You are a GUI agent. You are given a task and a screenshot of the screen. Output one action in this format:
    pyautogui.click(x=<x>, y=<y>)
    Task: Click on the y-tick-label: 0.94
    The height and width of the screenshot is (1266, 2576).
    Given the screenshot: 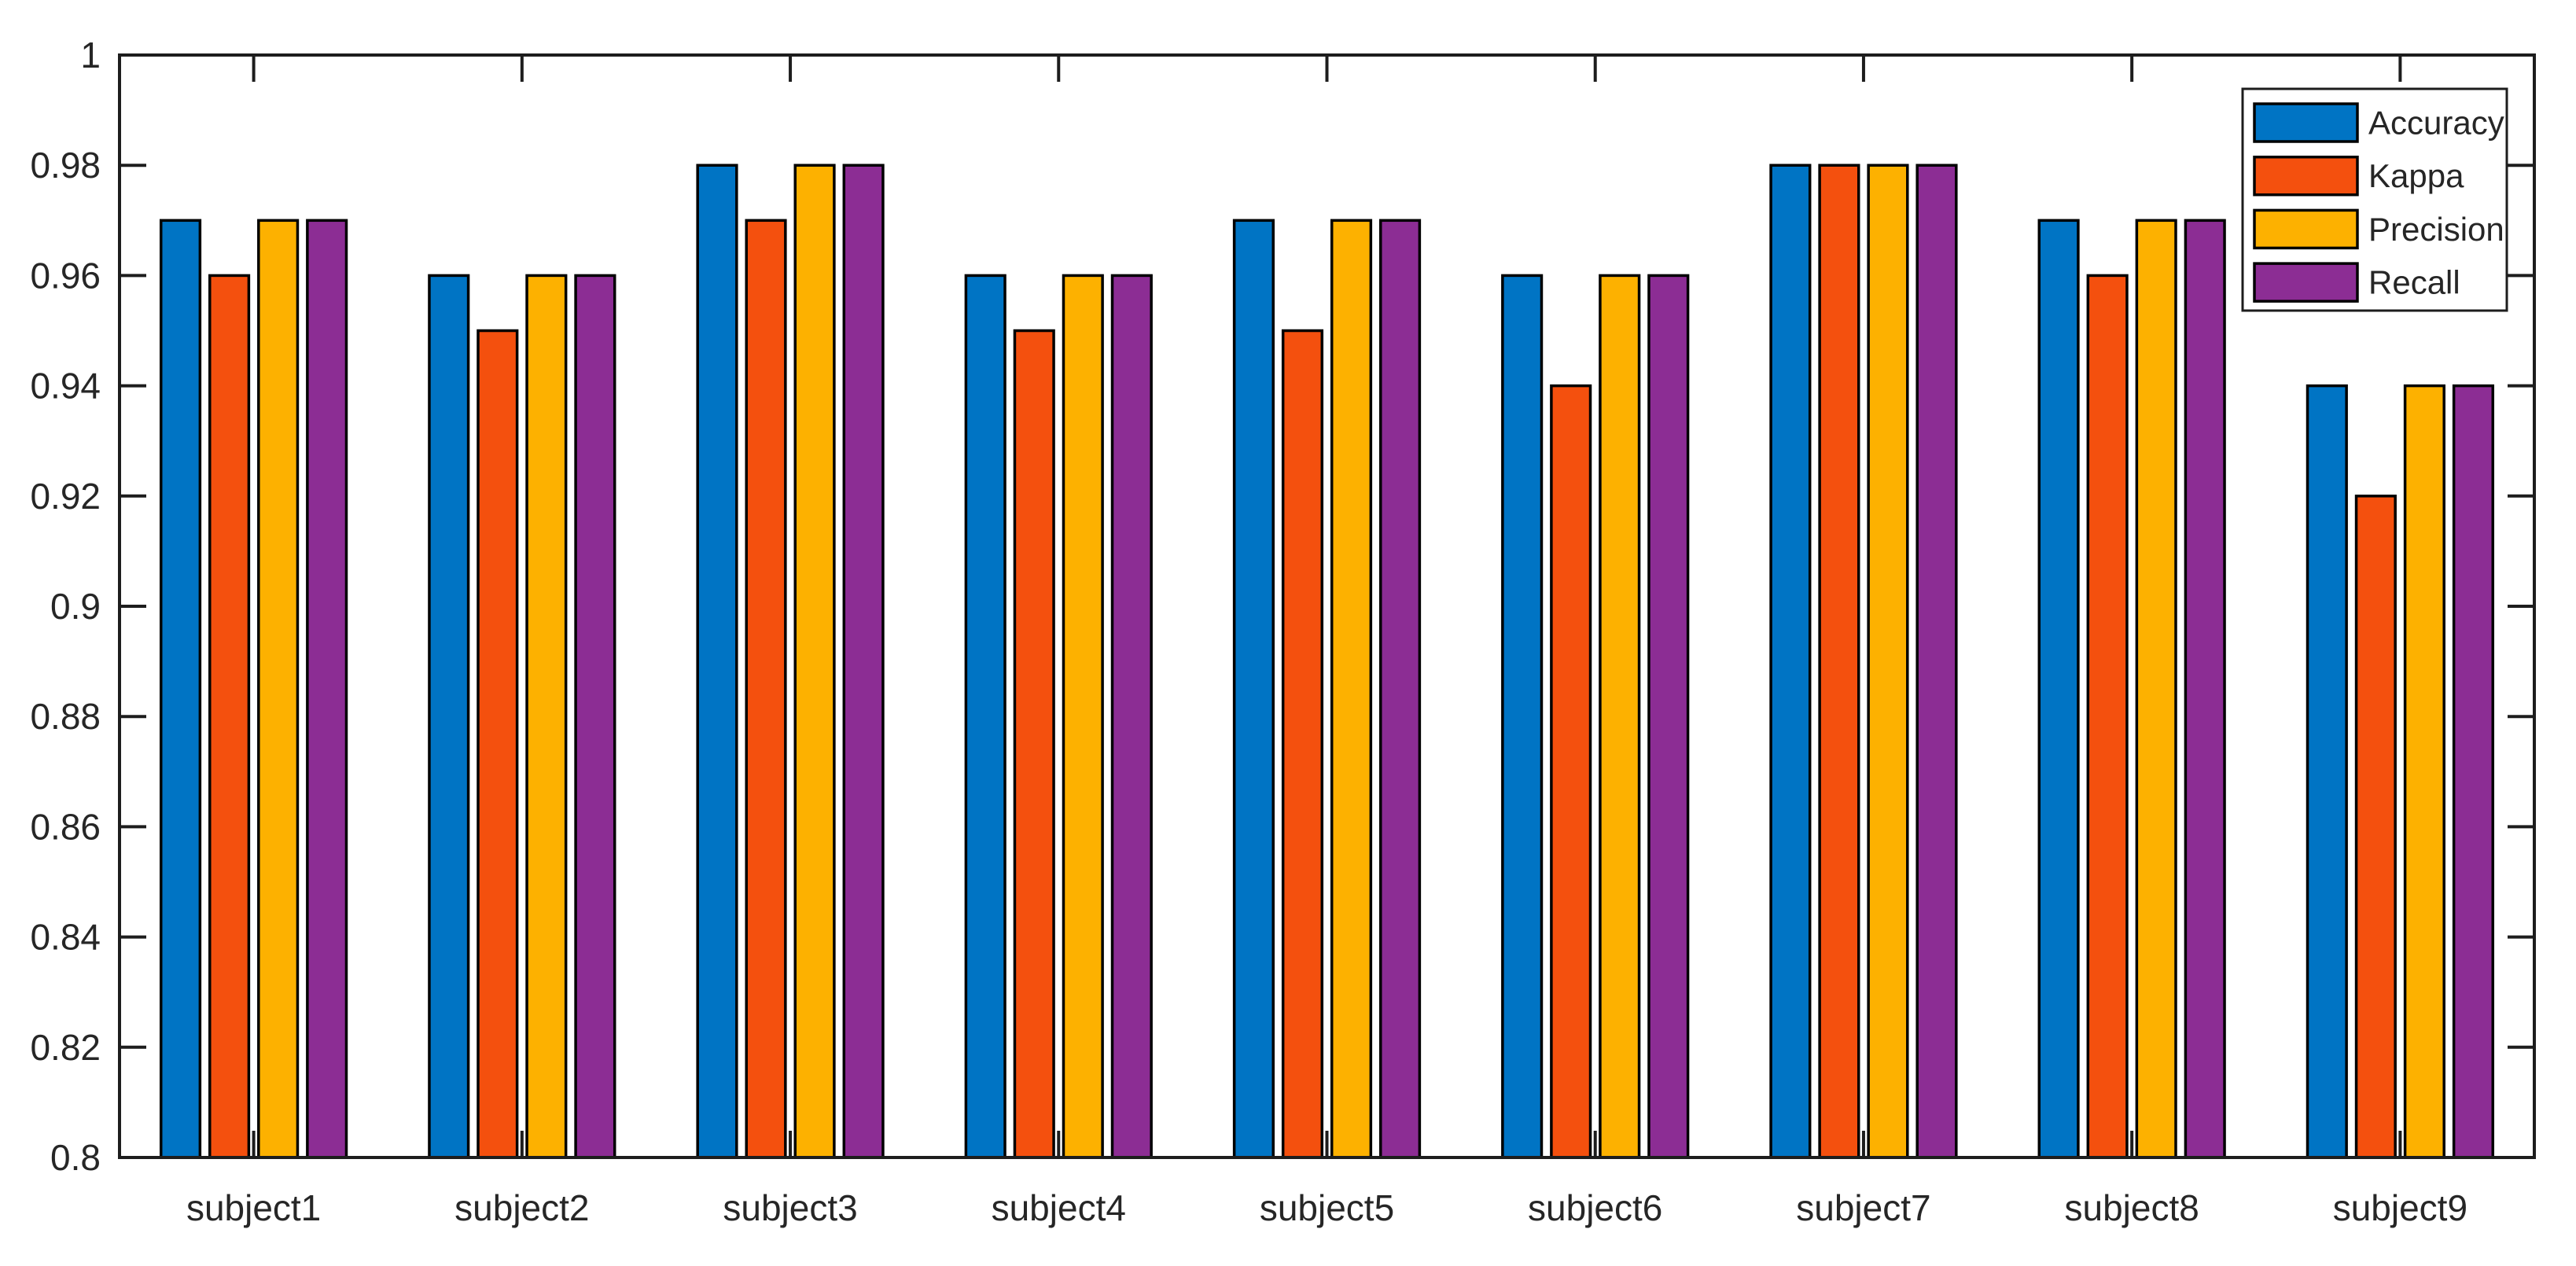 What is the action you would take?
    pyautogui.click(x=65, y=386)
    